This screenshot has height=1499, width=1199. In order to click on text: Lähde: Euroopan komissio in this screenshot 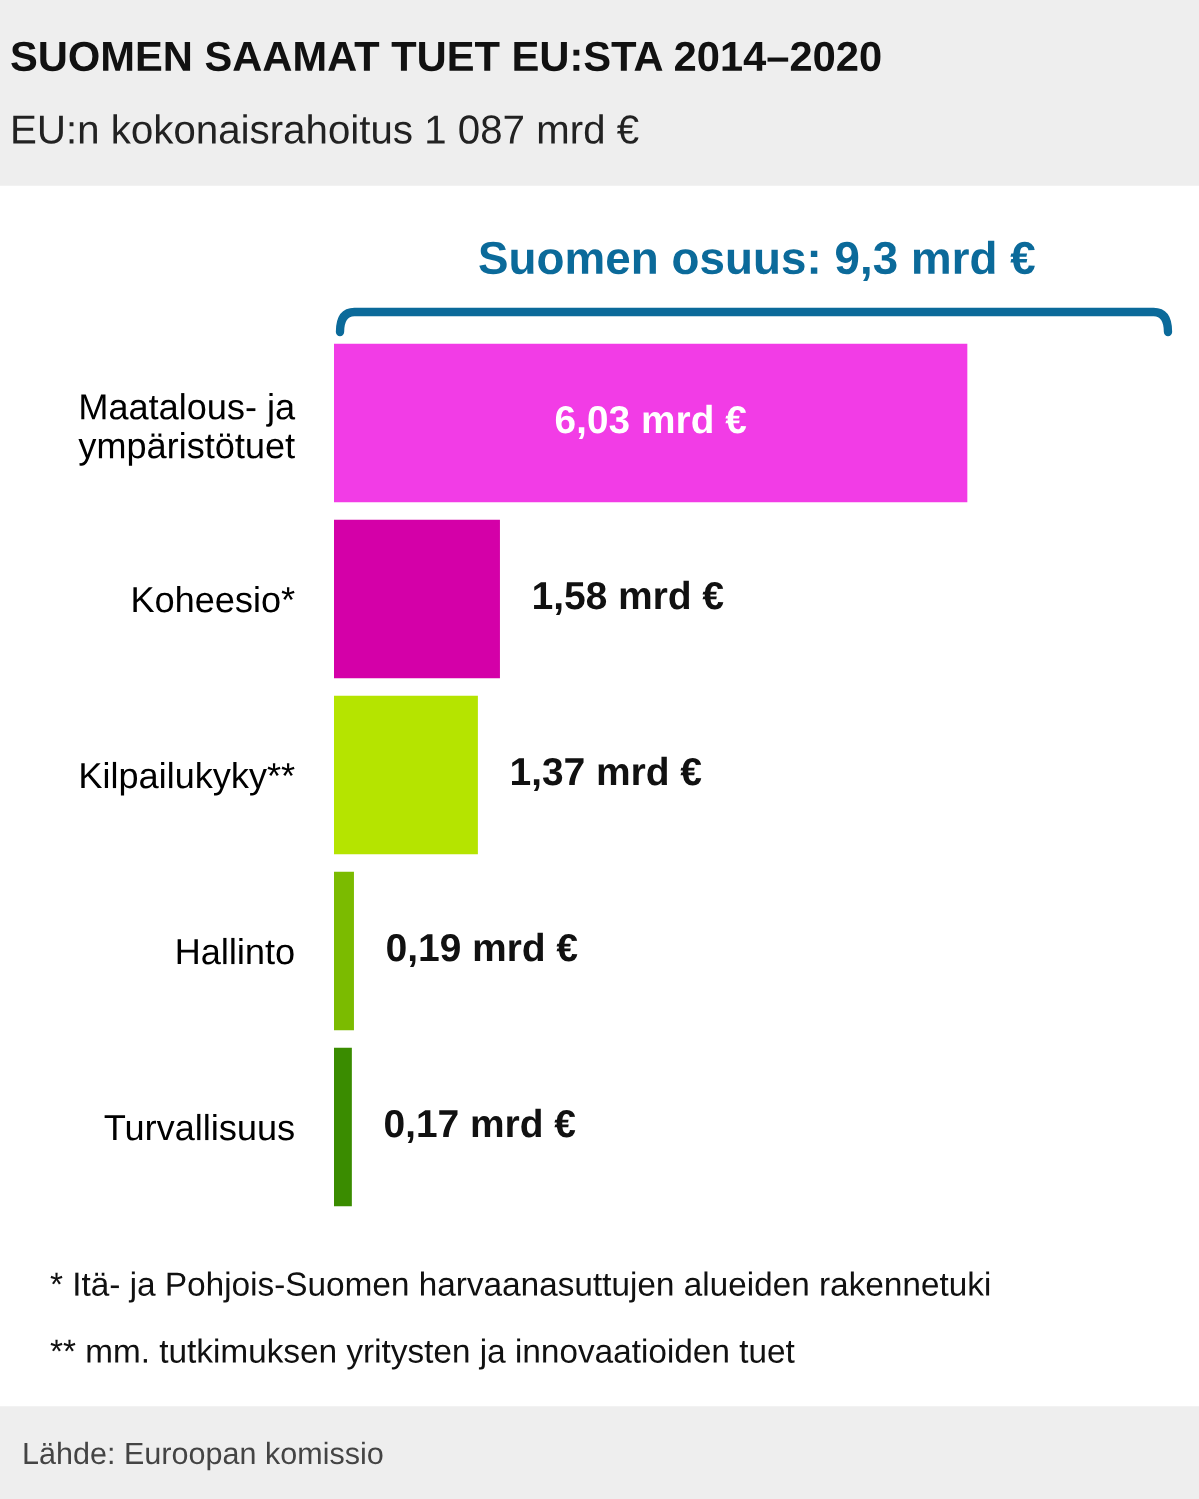, I will do `click(203, 1456)`.